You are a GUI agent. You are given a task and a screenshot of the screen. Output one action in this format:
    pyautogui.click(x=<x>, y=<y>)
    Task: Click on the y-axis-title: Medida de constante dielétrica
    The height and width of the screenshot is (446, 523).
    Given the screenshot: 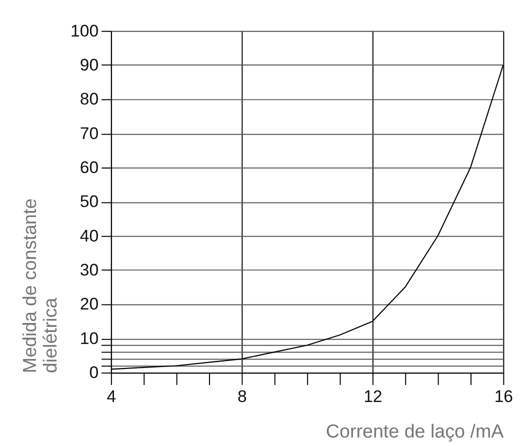 What is the action you would take?
    pyautogui.click(x=39, y=286)
    